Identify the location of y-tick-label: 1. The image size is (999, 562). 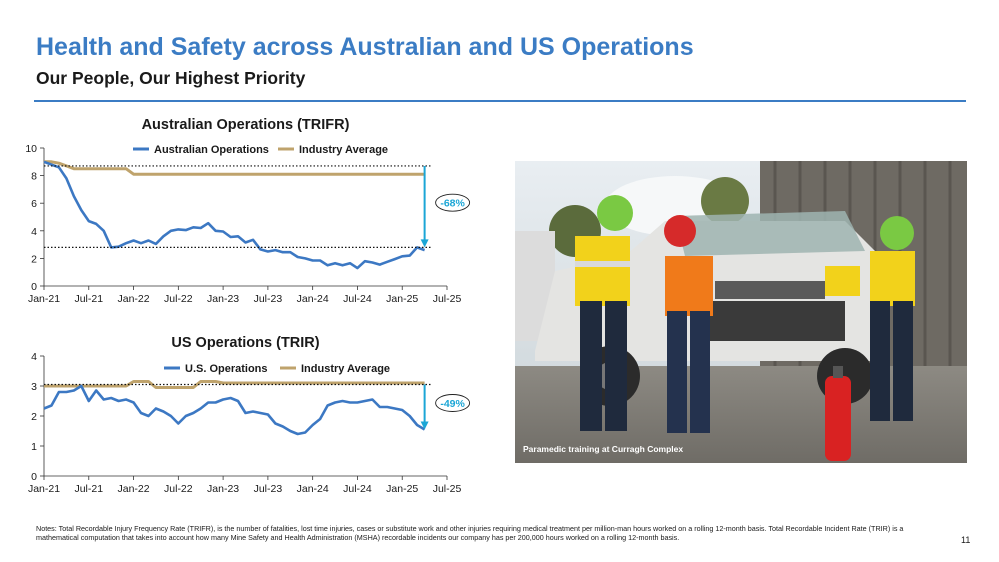
(34, 447).